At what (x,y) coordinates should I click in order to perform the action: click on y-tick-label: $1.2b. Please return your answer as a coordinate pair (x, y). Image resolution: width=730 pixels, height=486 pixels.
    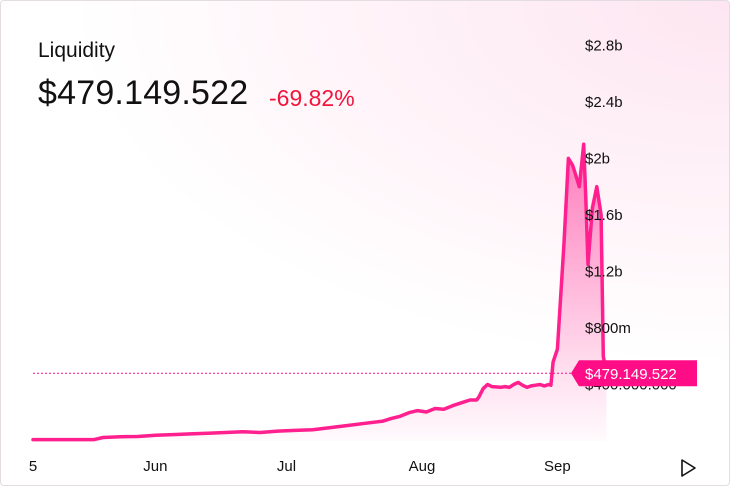
    Looking at the image, I should click on (604, 271).